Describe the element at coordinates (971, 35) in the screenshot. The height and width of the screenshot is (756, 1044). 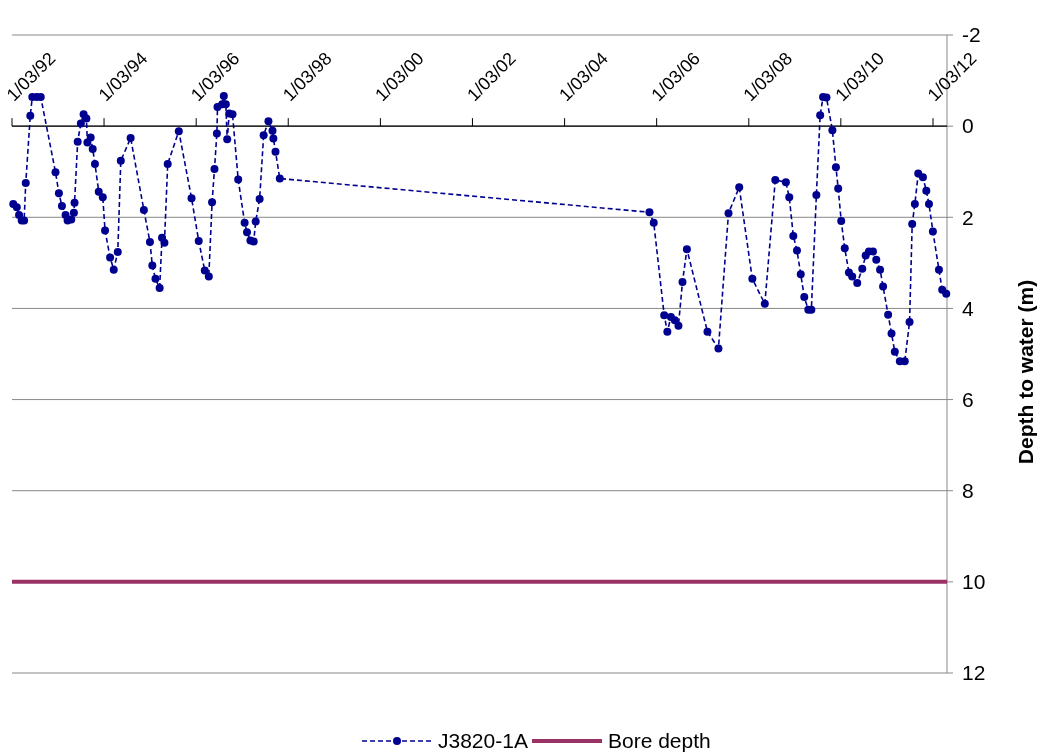
I see `y-tick-label: -2` at that location.